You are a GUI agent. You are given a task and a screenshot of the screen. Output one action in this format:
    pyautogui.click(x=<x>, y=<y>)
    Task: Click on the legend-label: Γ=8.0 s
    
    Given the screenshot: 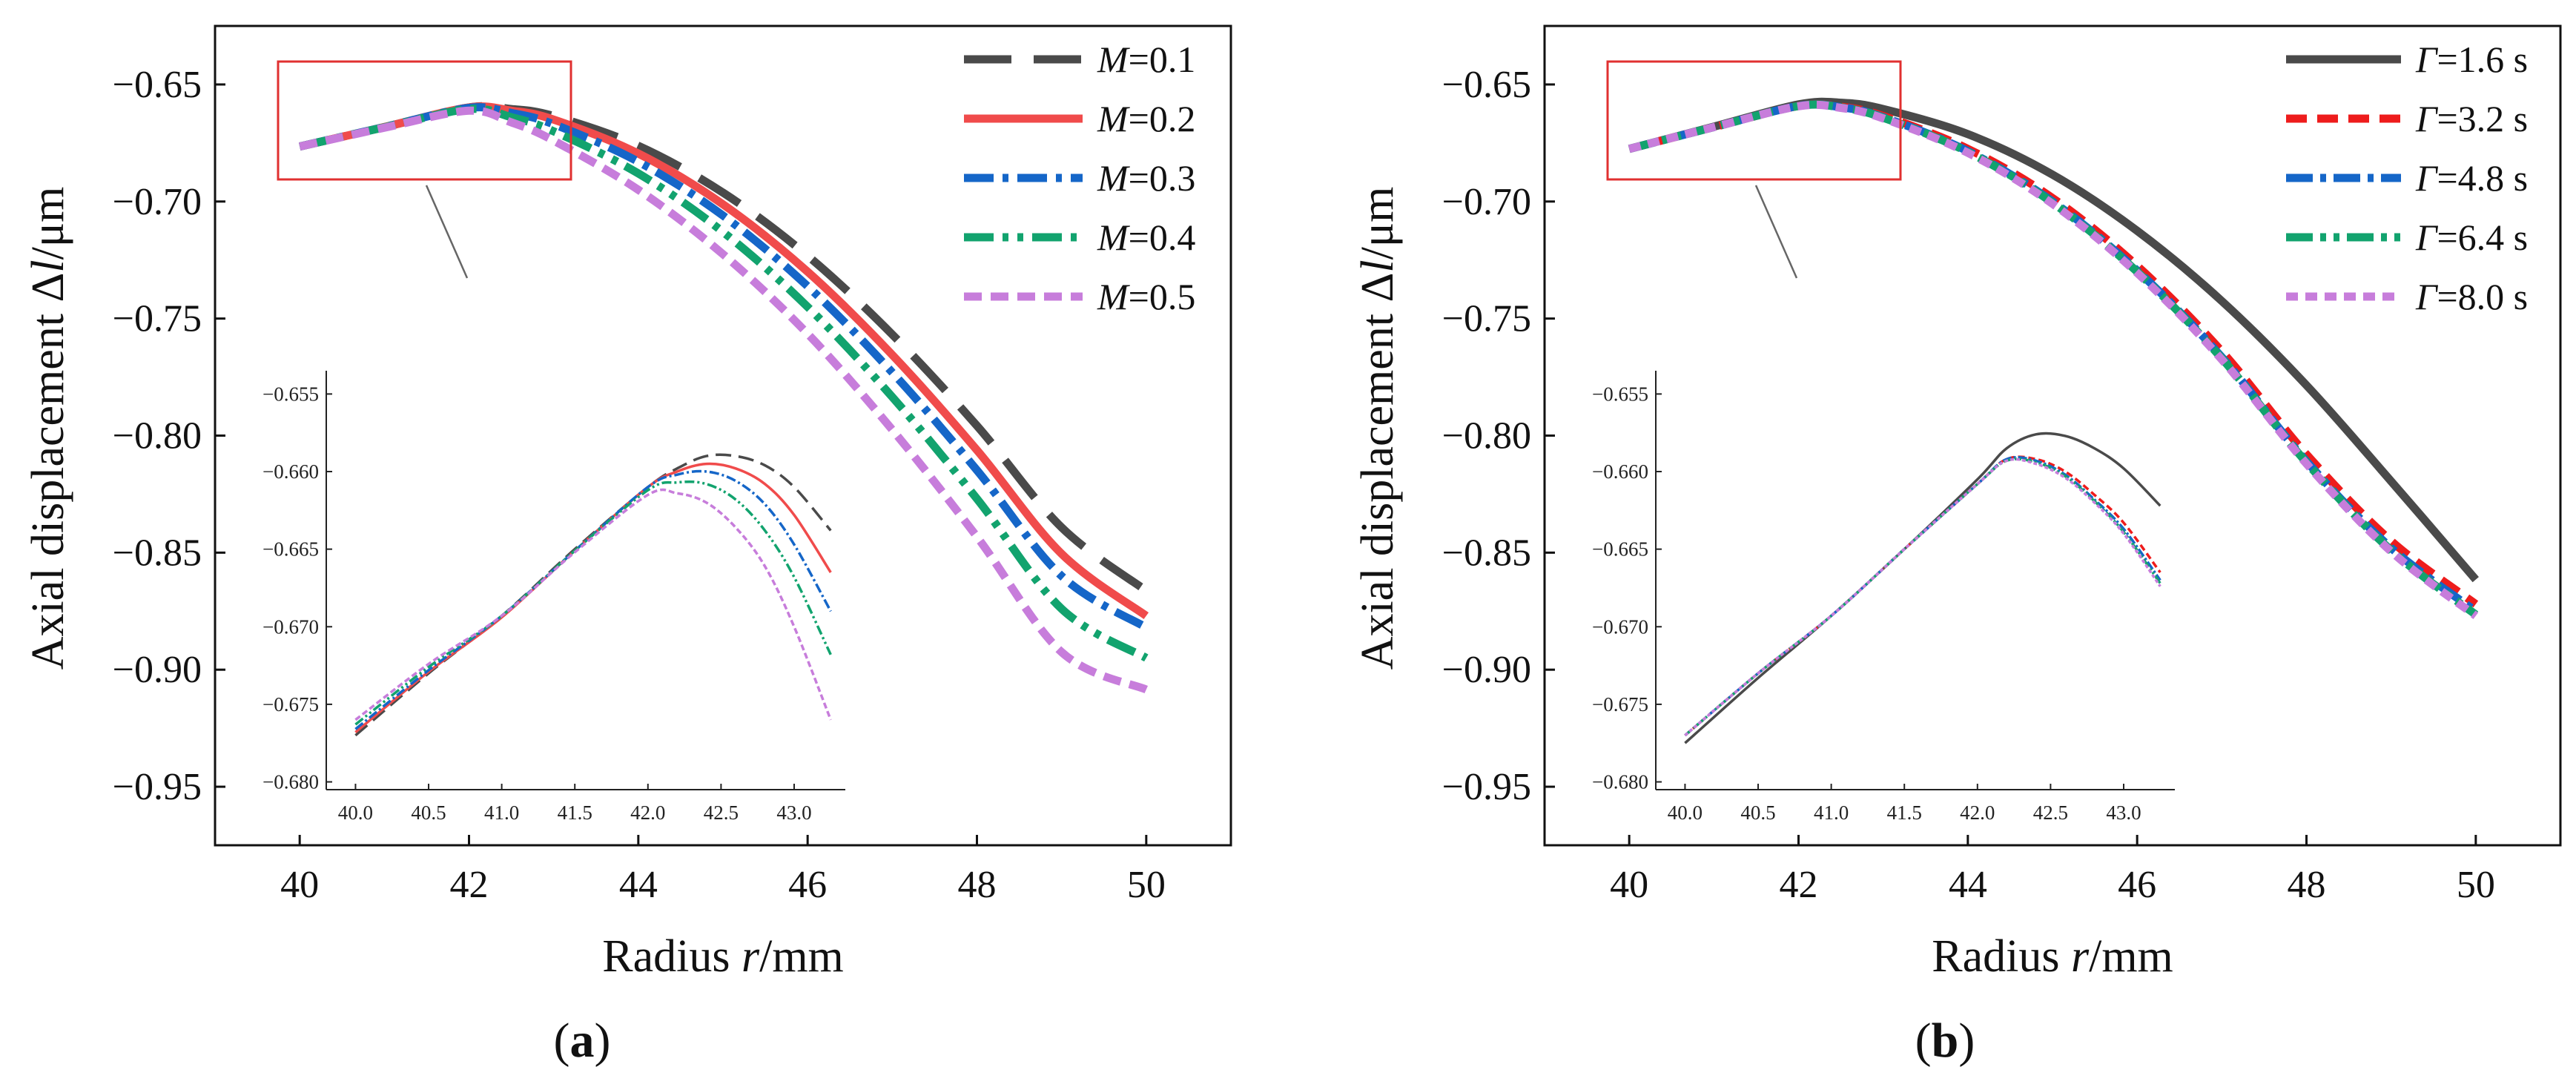 What is the action you would take?
    pyautogui.click(x=2471, y=296)
    